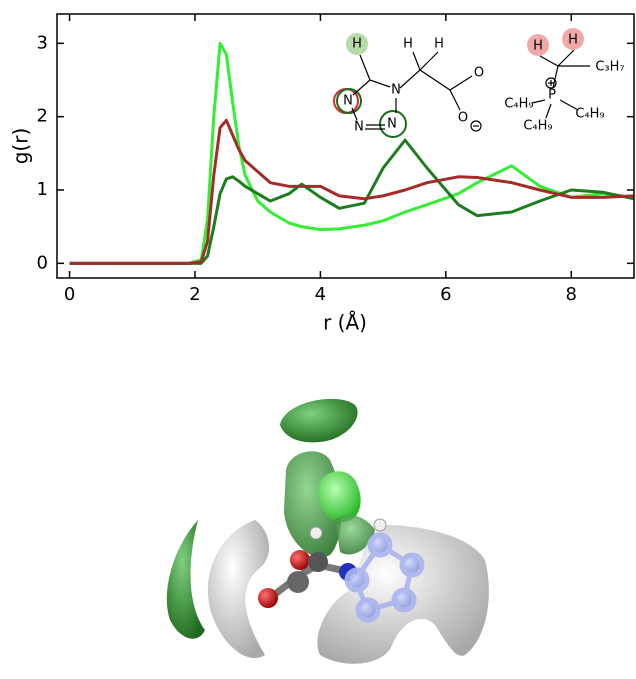  Describe the element at coordinates (609, 67) in the screenshot. I see `atom-label: C₃H₇` at that location.